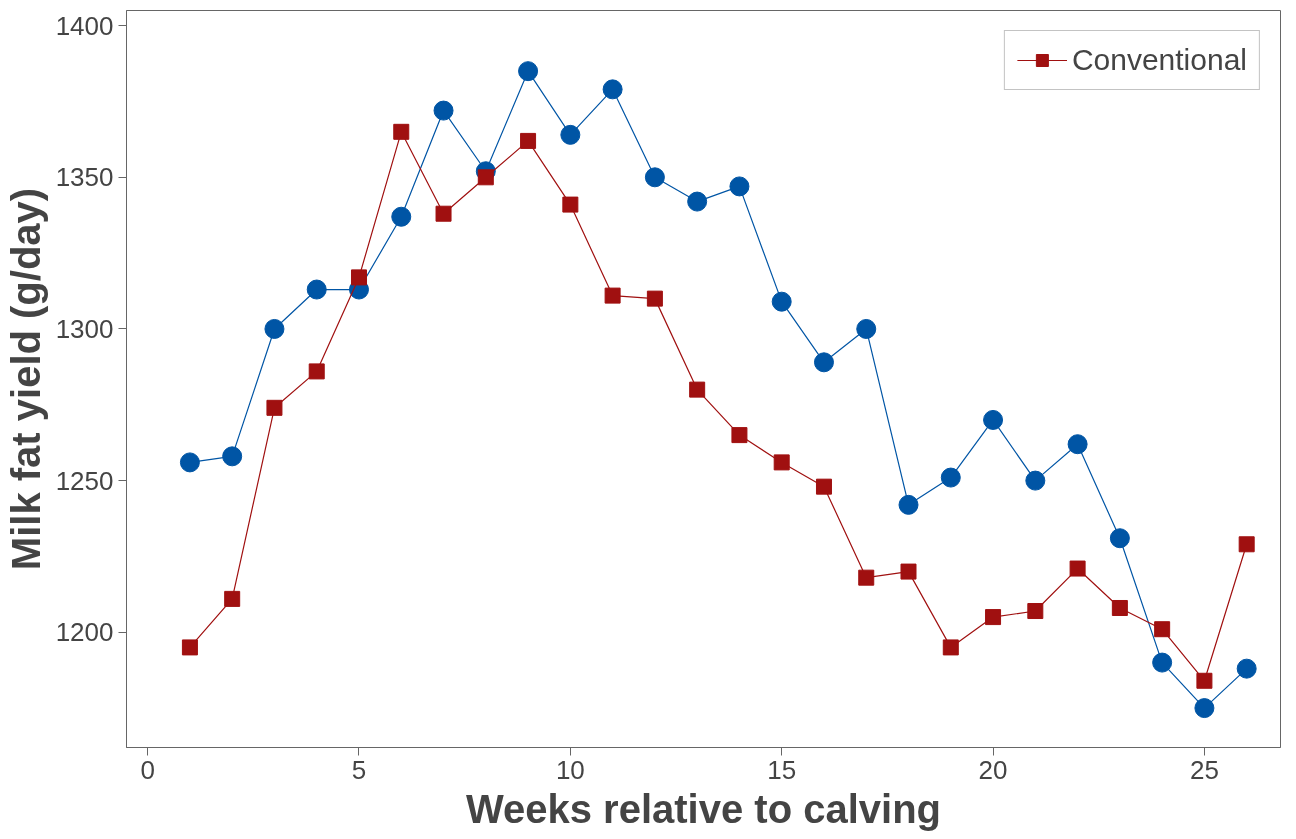  Describe the element at coordinates (25, 379) in the screenshot. I see `y-axis-title: Milk fat yield (g/day)` at that location.